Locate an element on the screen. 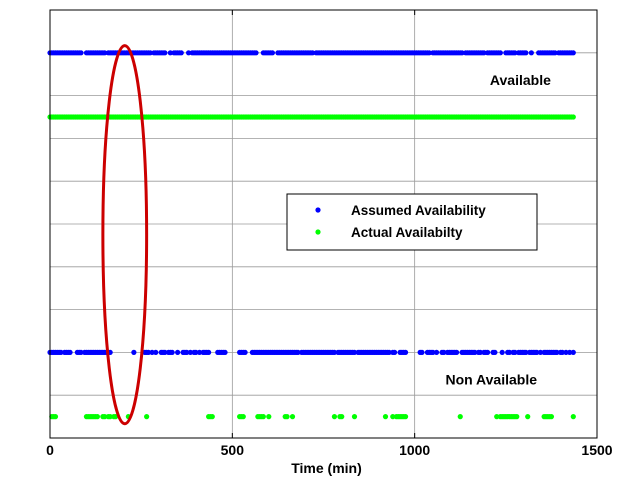 The height and width of the screenshot is (489, 628). legend: Assumed Availability Actual Availabilty is located at coordinates (412, 222).